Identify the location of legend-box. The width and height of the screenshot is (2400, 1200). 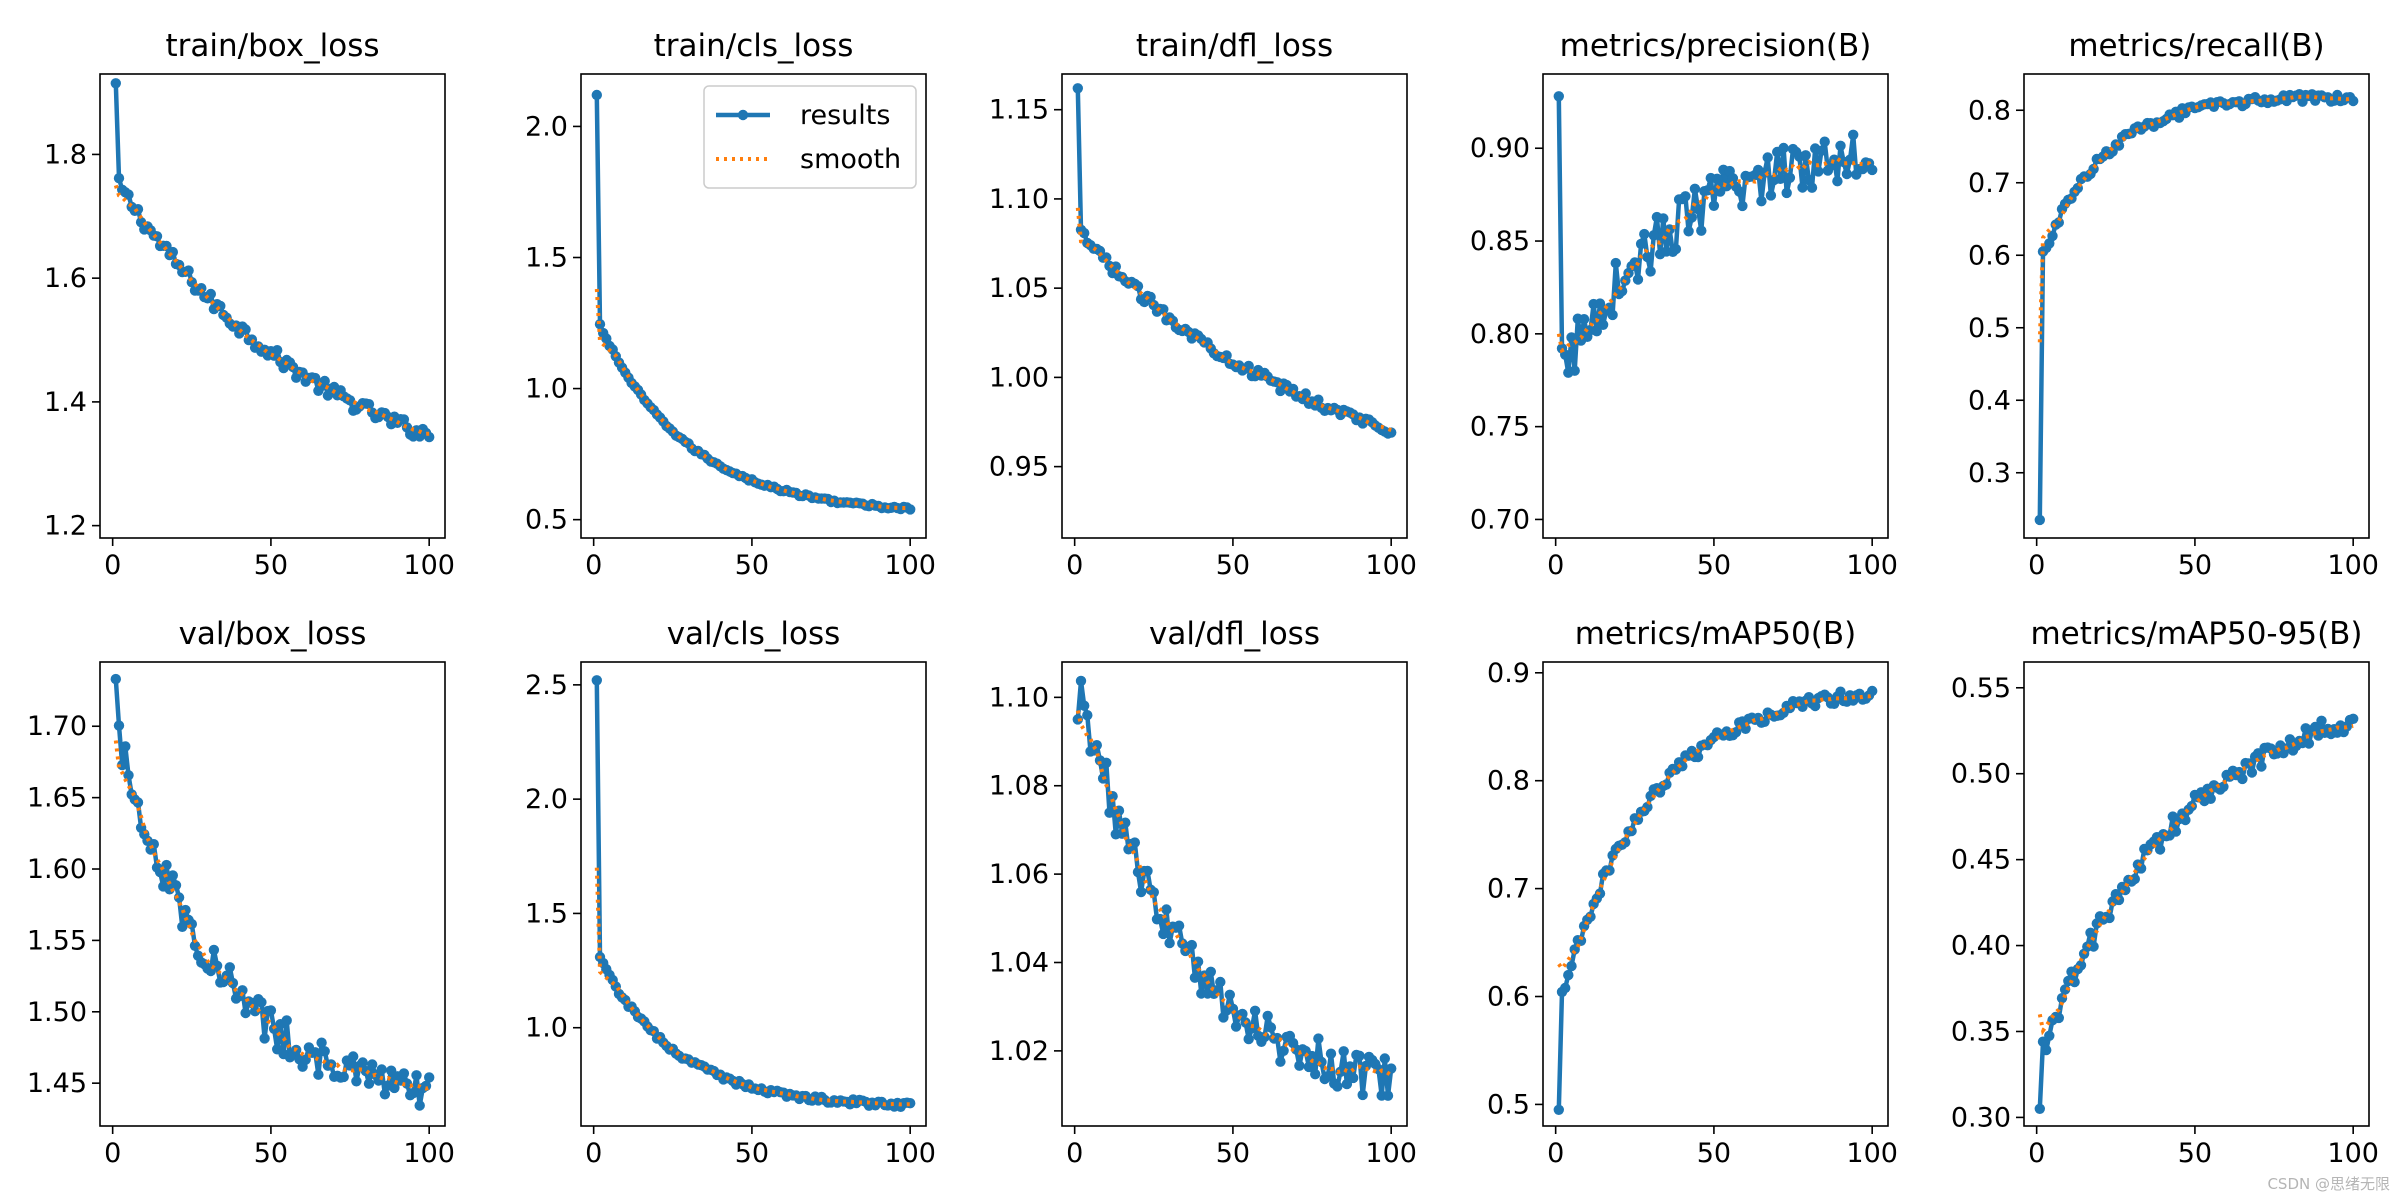
(810, 137).